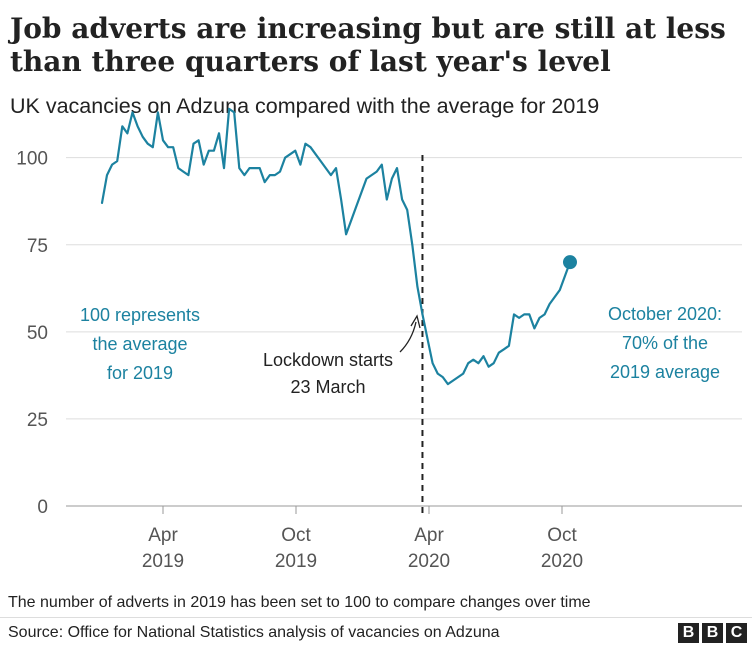  I want to click on lockdown-label-background, so click(328, 373).